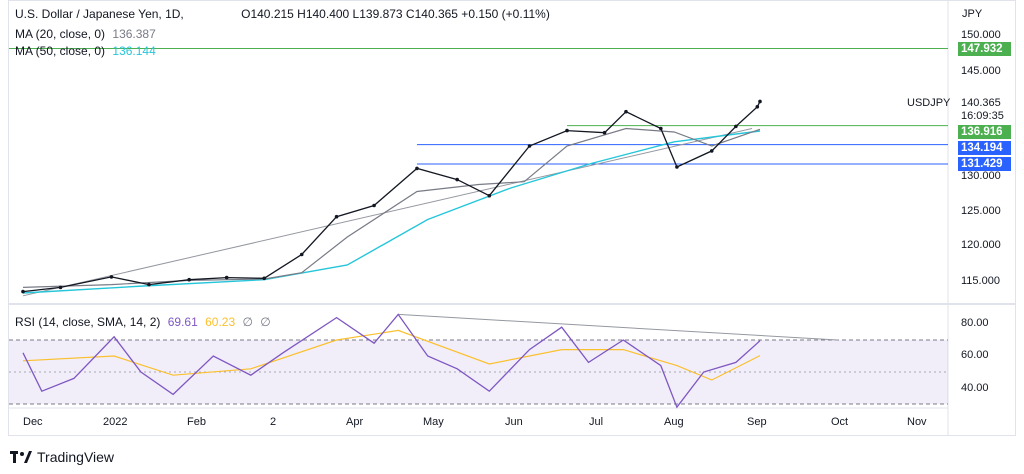  Describe the element at coordinates (975, 355) in the screenshot. I see `rsi-tick: 60.00` at that location.